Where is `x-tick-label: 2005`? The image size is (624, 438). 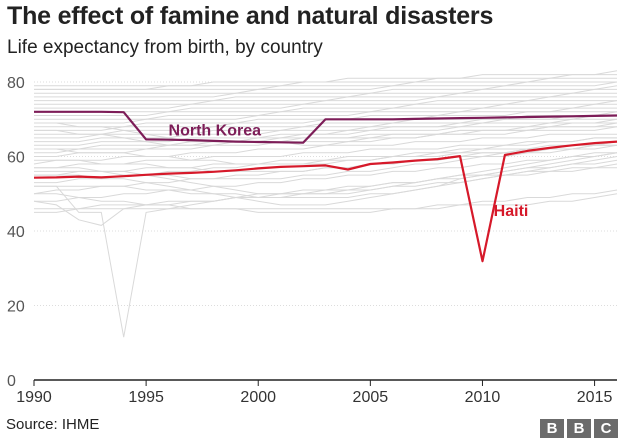 x-tick-label: 2005 is located at coordinates (371, 397).